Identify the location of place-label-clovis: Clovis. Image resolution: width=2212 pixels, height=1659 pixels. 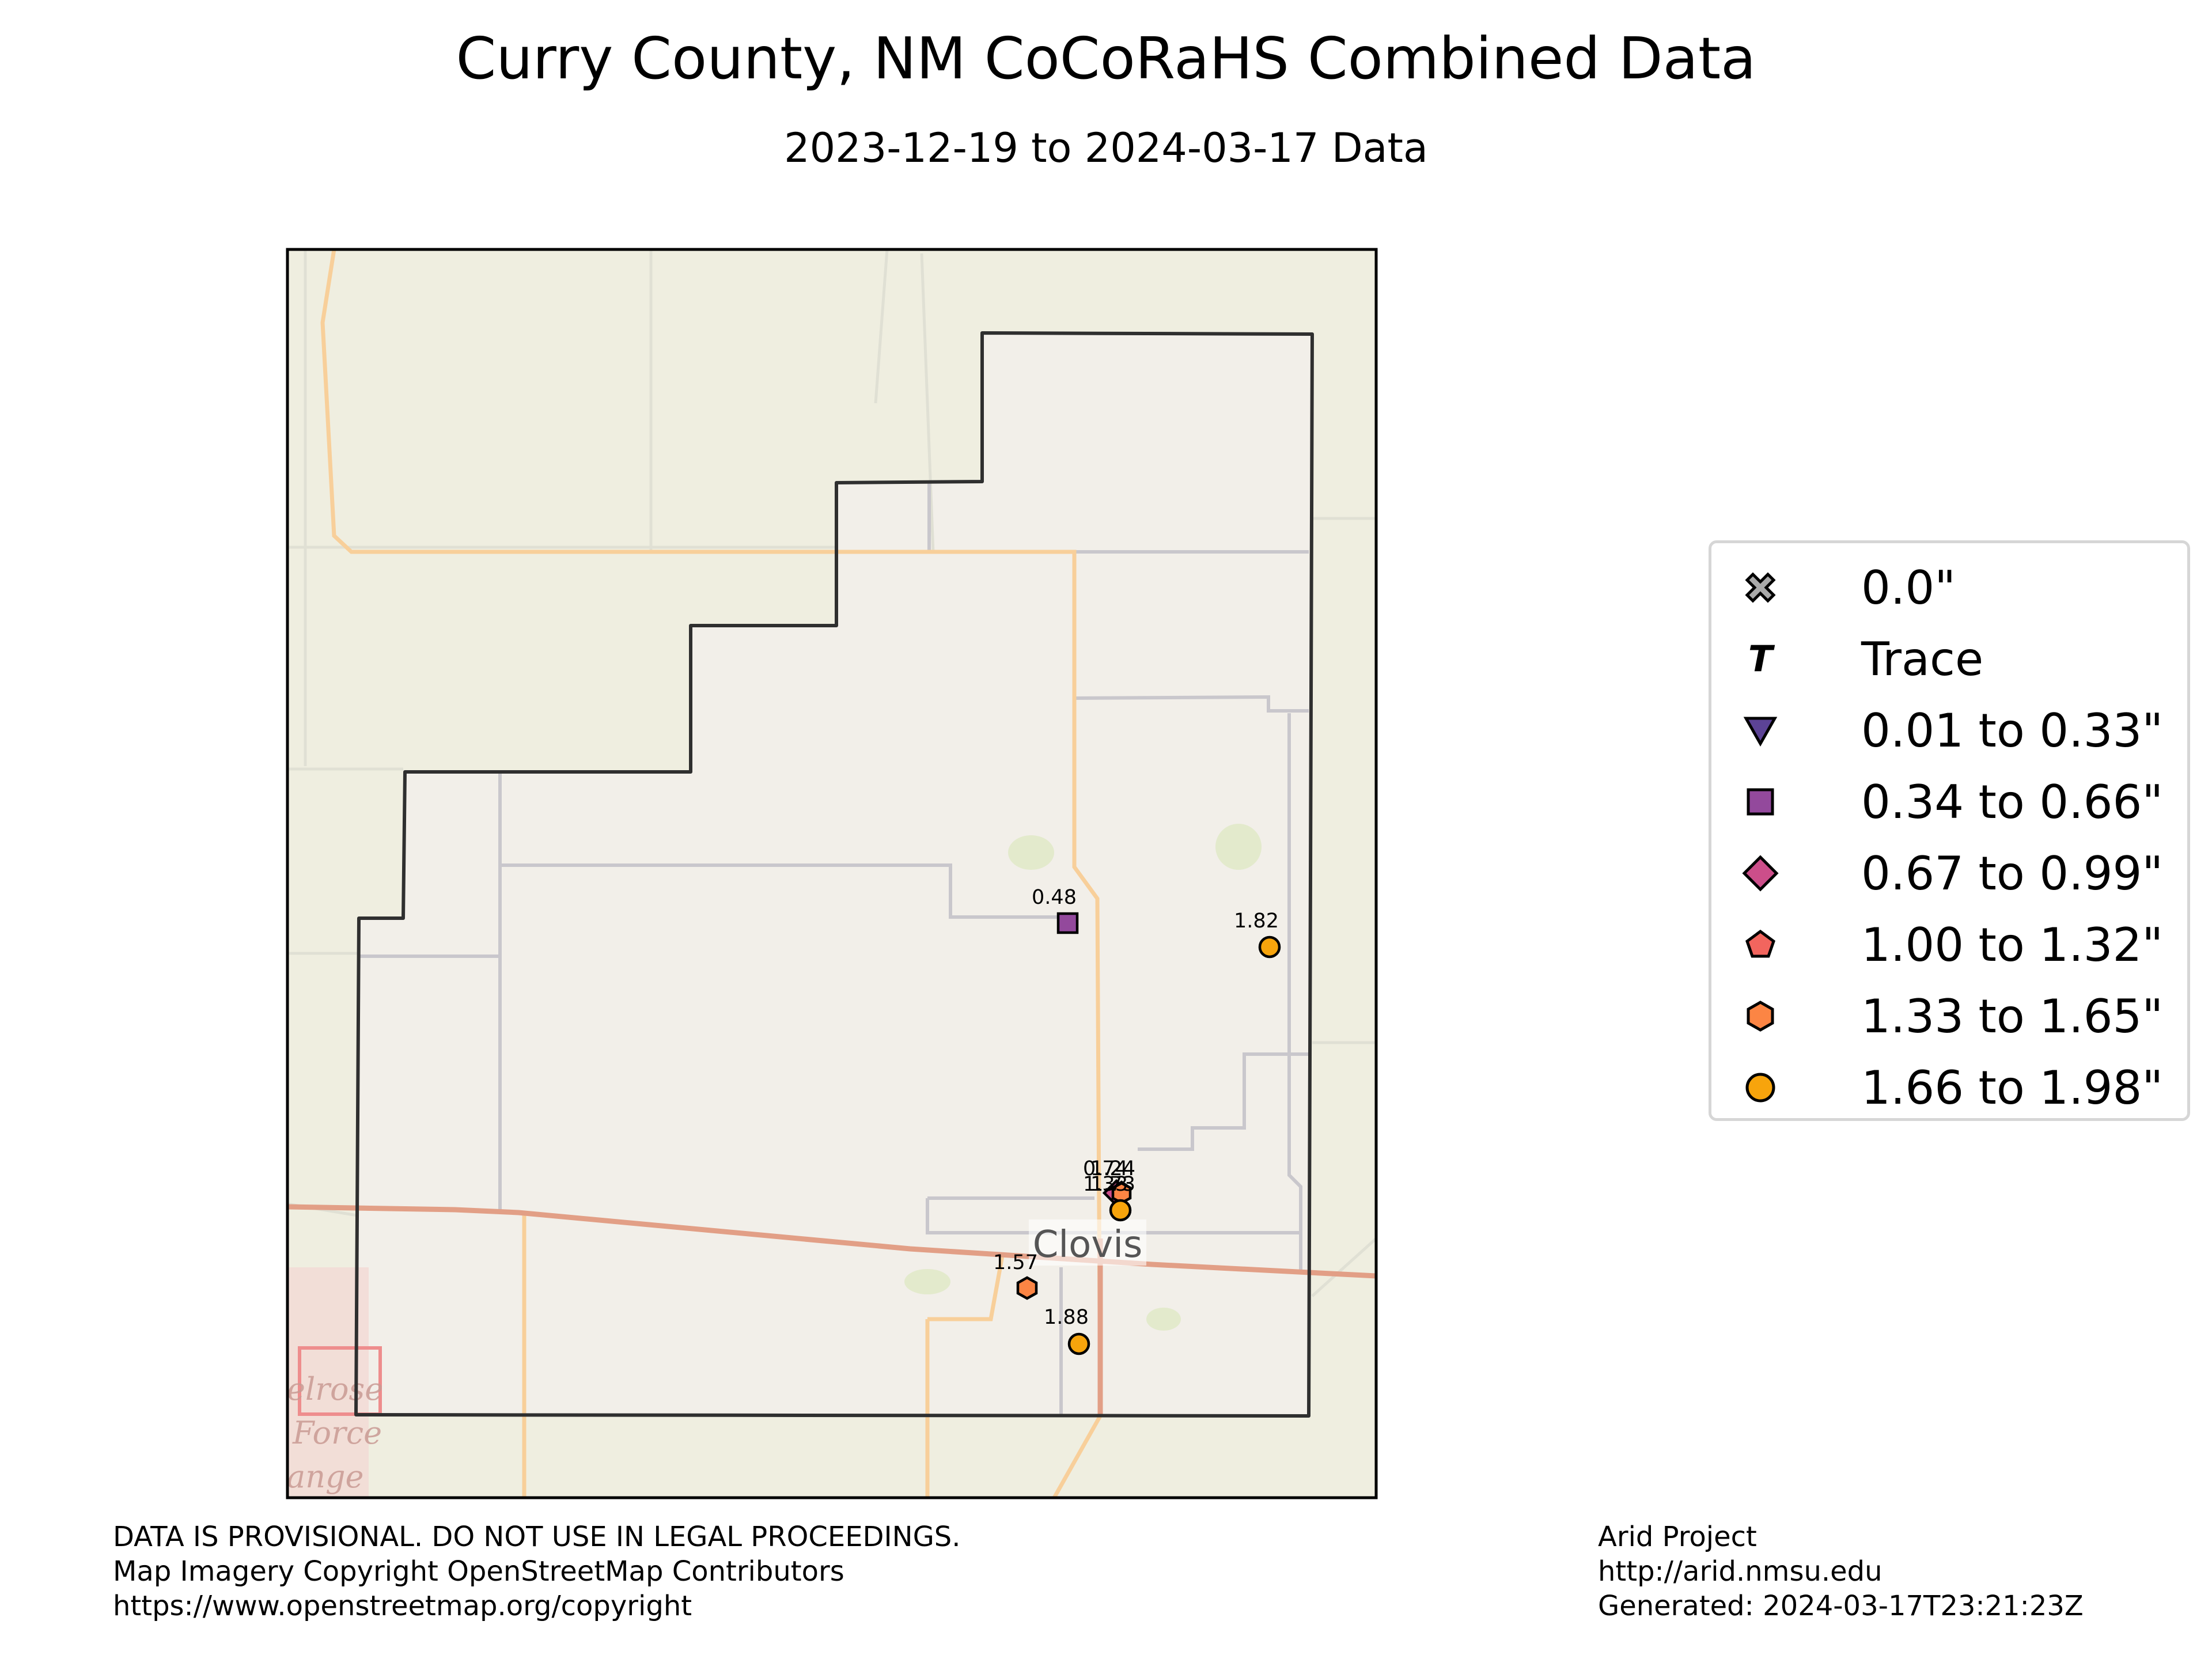
(1088, 1245).